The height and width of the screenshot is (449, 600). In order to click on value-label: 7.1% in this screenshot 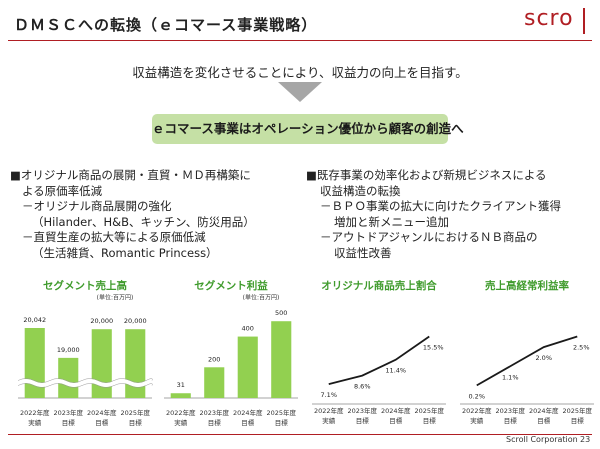, I will do `click(328, 395)`.